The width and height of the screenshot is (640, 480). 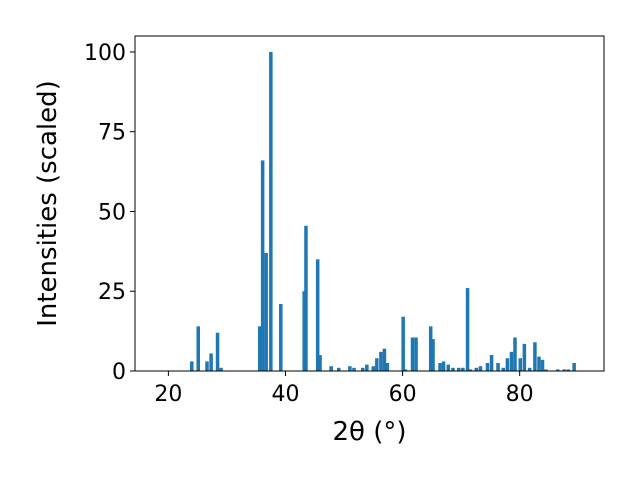 I want to click on x-tick-label: 60, so click(x=403, y=394).